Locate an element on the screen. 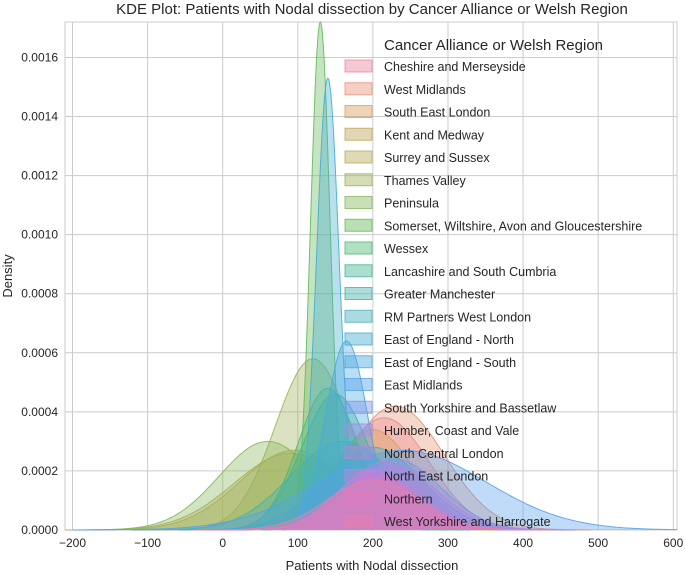  legend-label: Wessex is located at coordinates (406, 249).